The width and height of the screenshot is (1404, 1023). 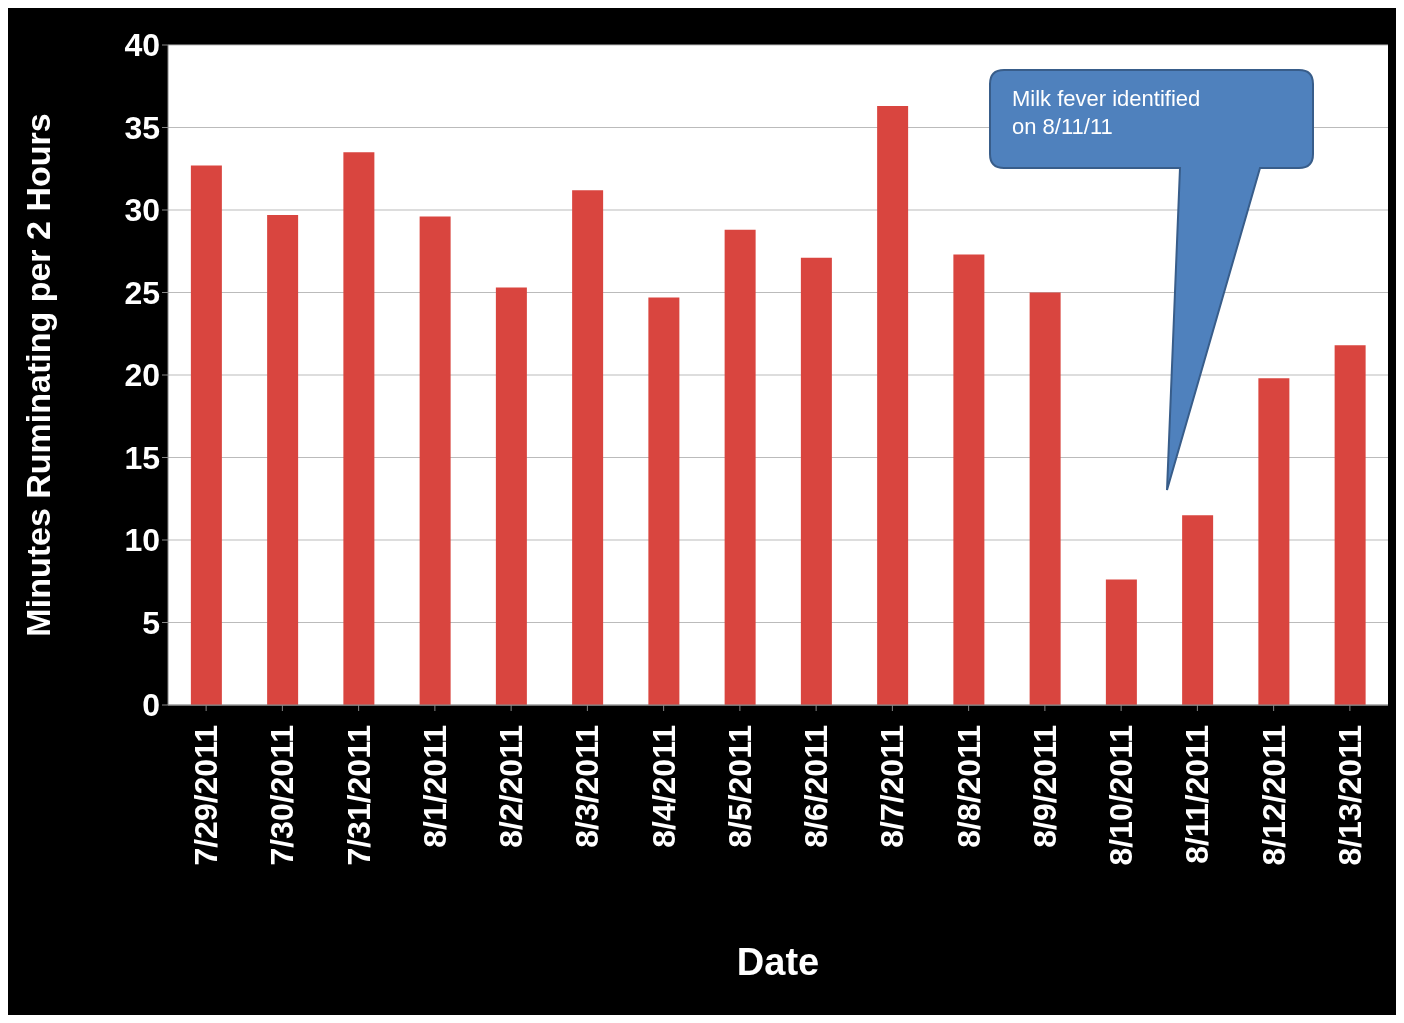 What do you see at coordinates (151, 622) in the screenshot?
I see `y-tick-label: 5` at bounding box center [151, 622].